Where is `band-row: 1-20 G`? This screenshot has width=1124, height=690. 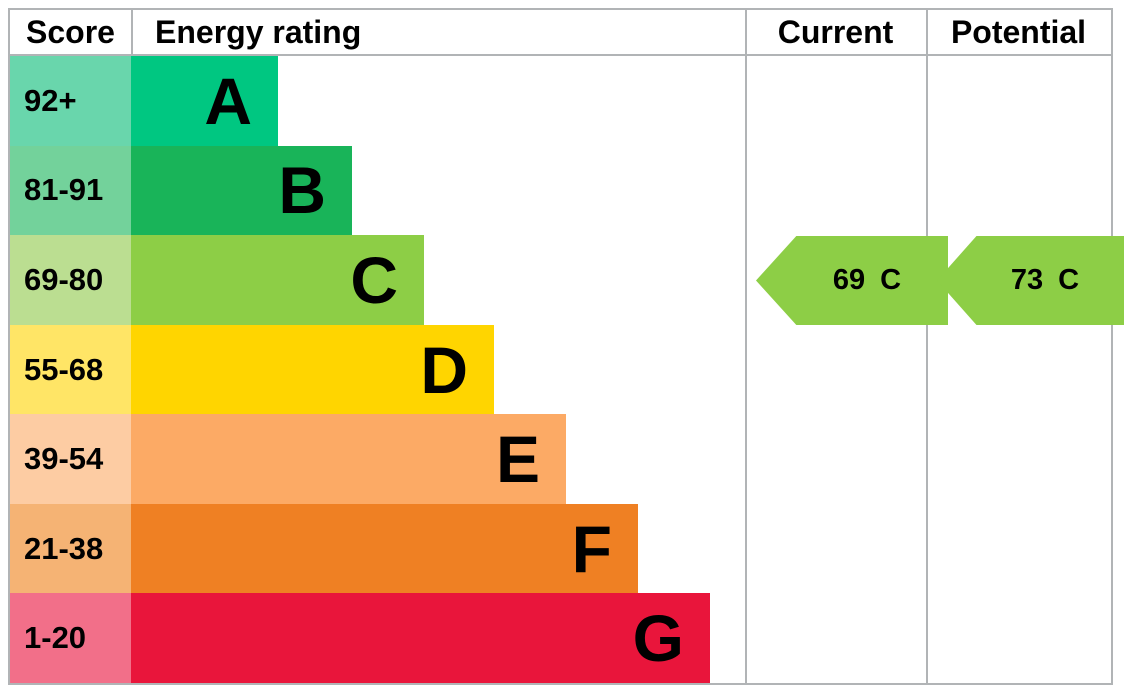 band-row: 1-20 G is located at coordinates (377, 638).